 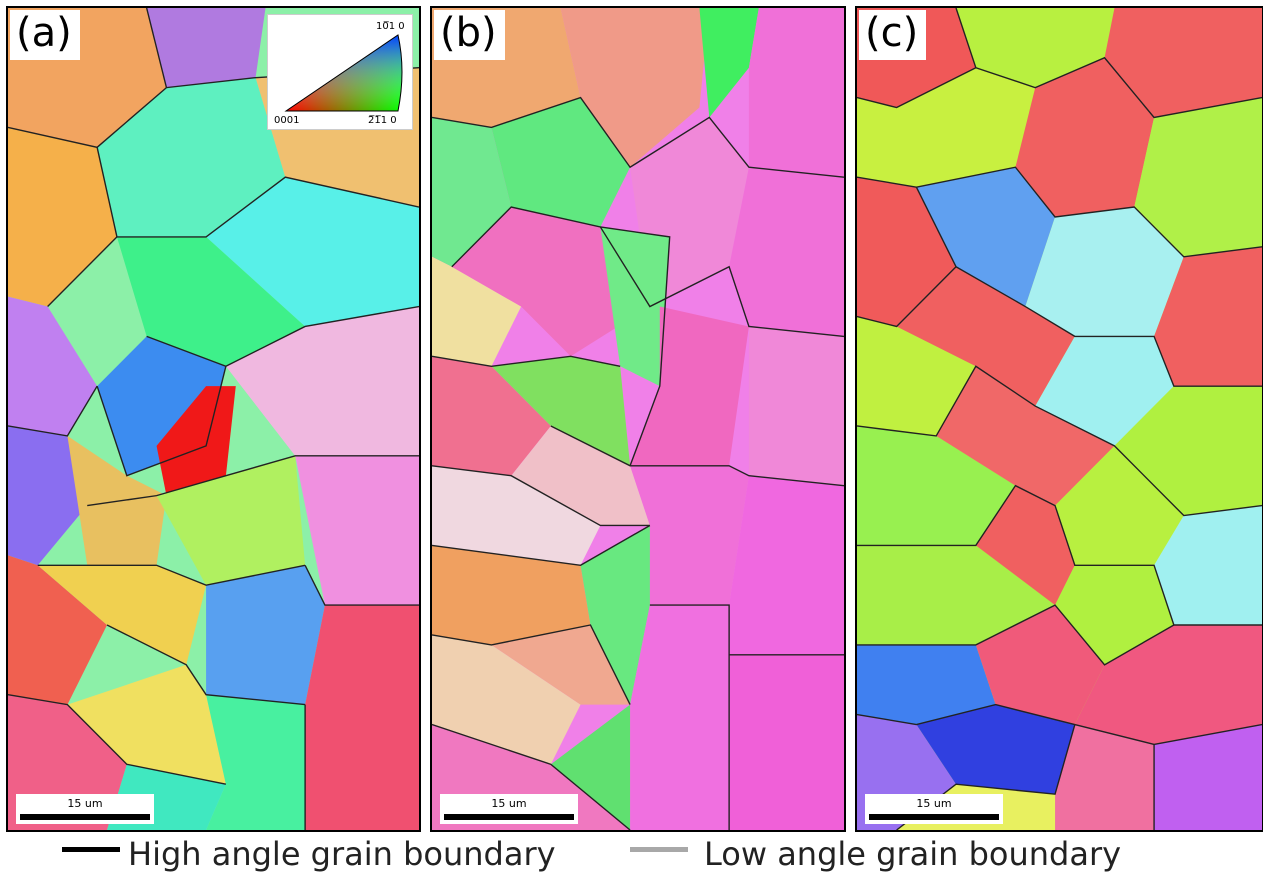 I want to click on high-angle-legend-label: High angle grain boundary, so click(x=342, y=854).